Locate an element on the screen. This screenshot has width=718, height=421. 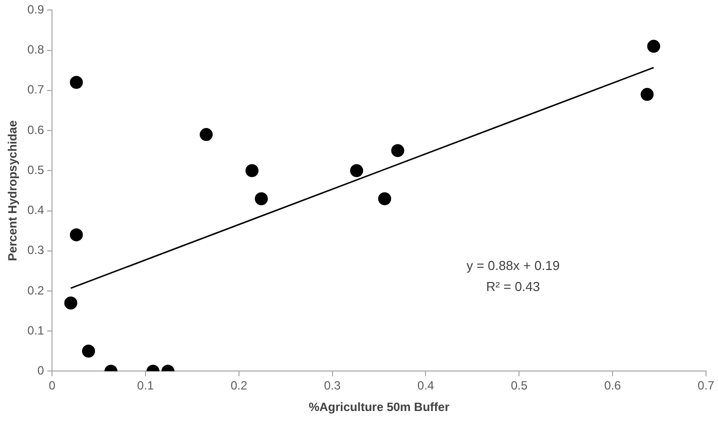
x-tick-label: 0 is located at coordinates (52, 385).